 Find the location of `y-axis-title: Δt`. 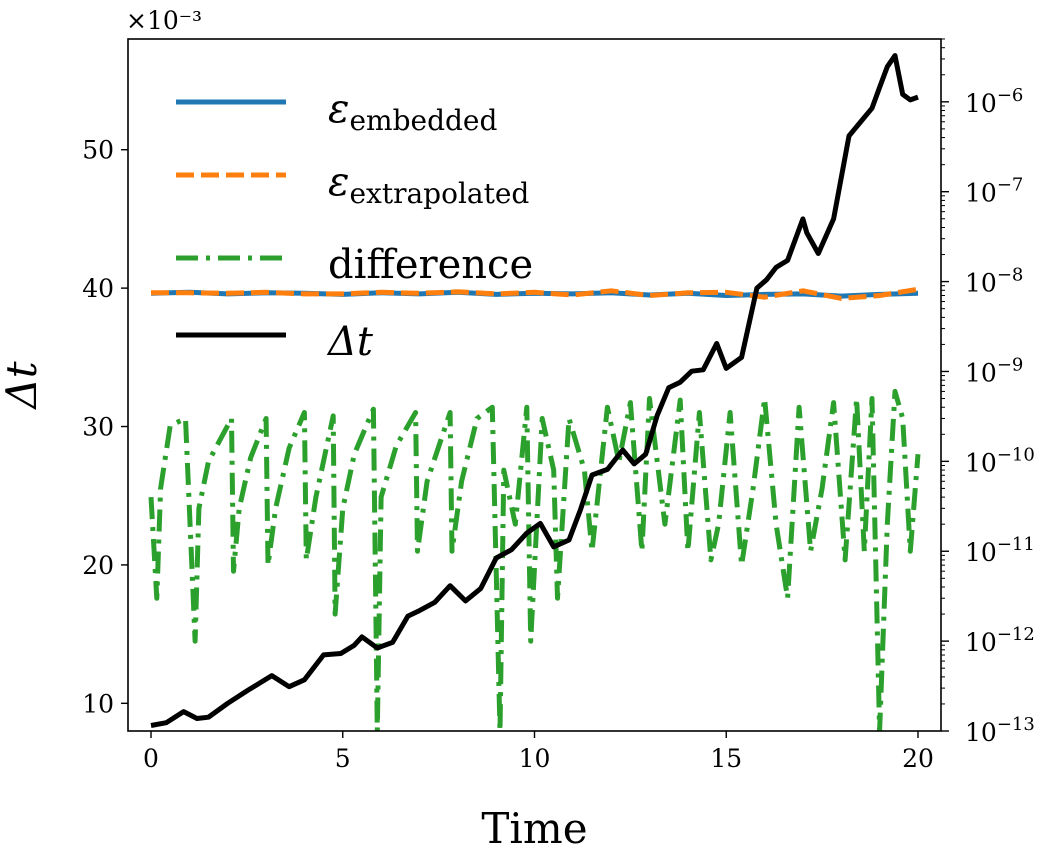

y-axis-title: Δt is located at coordinates (23, 385).